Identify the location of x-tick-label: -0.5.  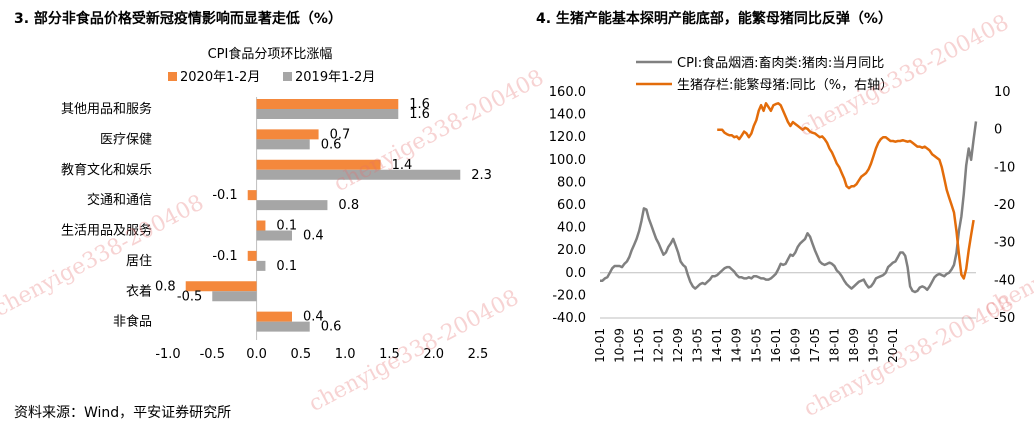
(212, 354).